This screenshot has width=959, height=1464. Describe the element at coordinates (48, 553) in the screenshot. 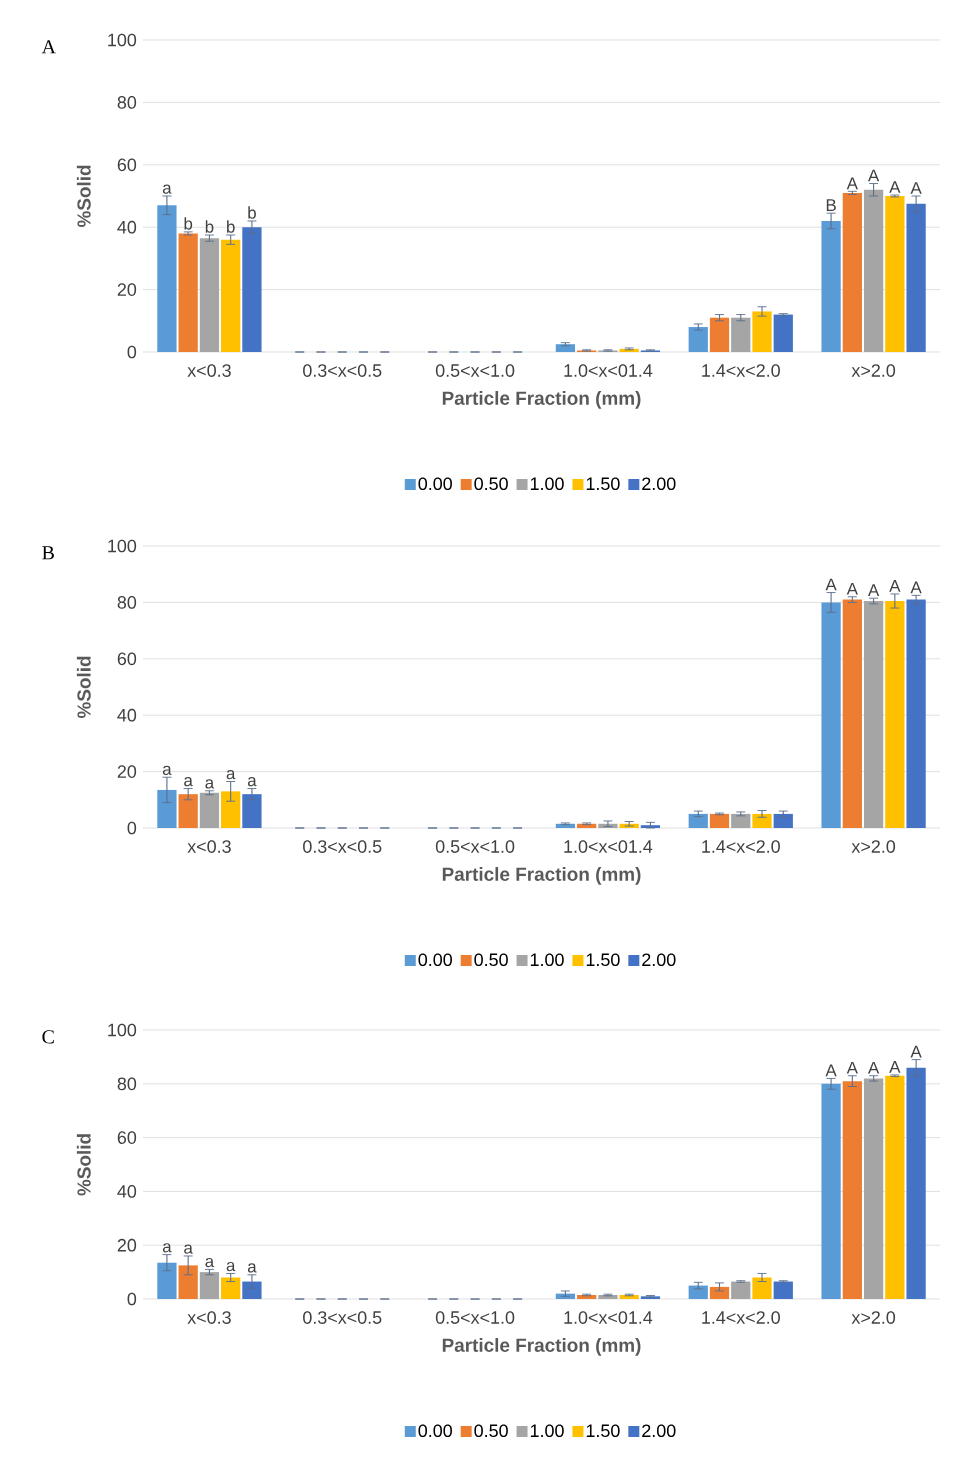

I see `chart-title: B` at that location.